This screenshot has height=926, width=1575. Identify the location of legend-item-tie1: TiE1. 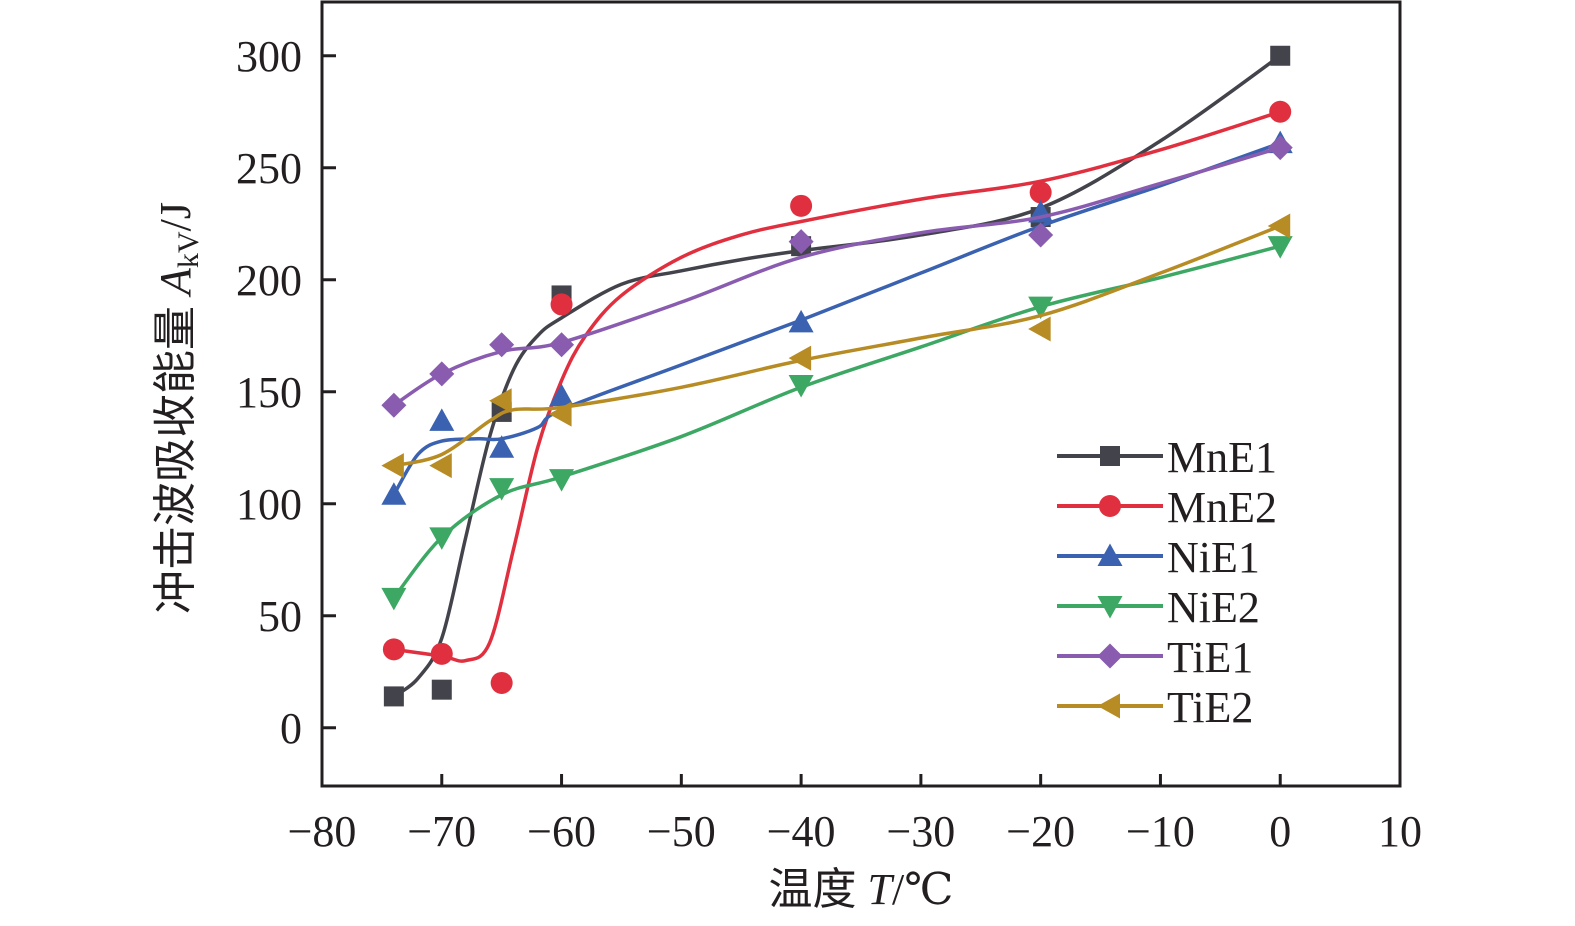
(1155, 657).